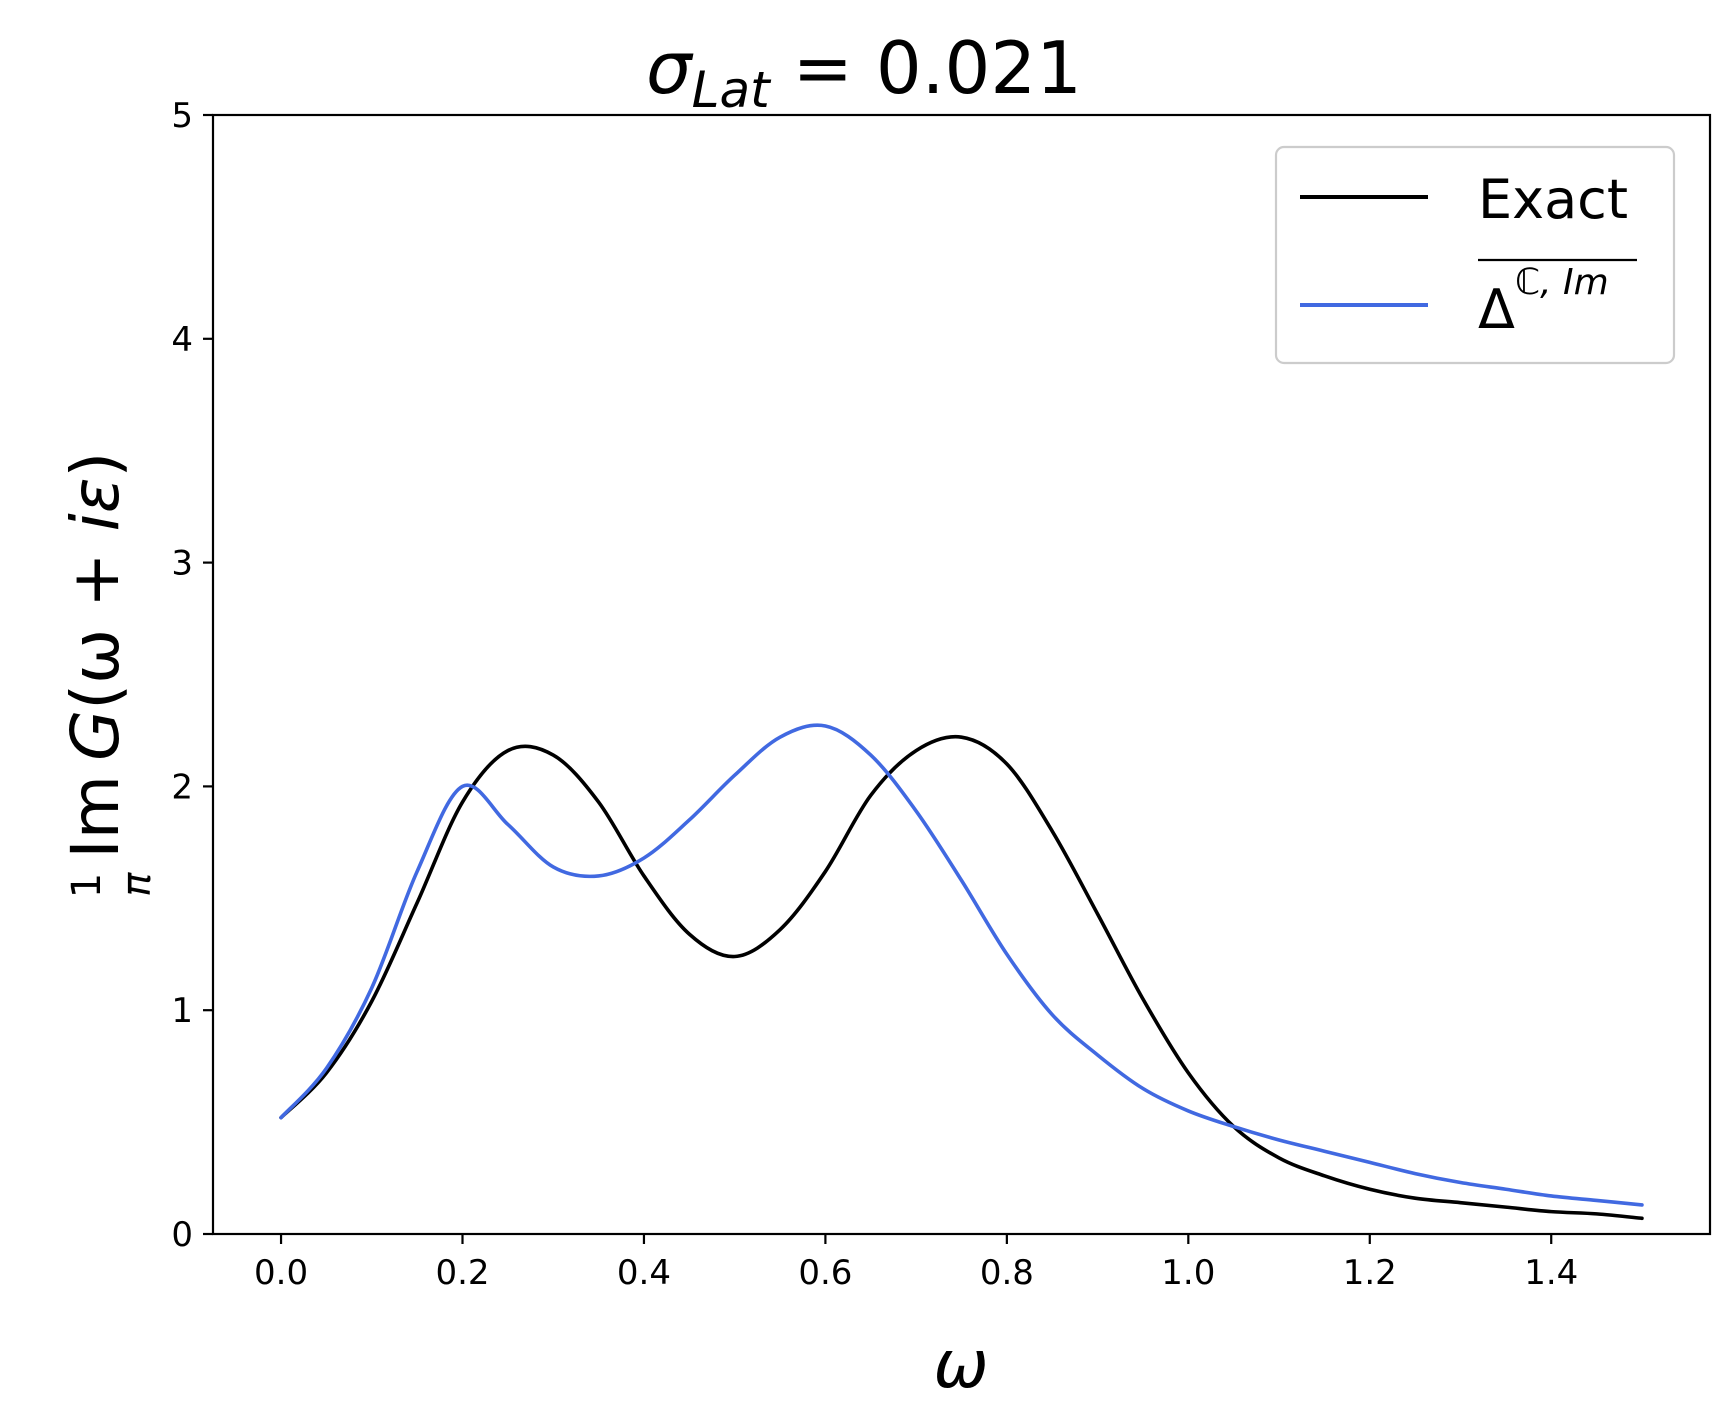 This screenshot has height=1423, width=1728. What do you see at coordinates (281, 1273) in the screenshot?
I see `x-tick-label: 0.0` at bounding box center [281, 1273].